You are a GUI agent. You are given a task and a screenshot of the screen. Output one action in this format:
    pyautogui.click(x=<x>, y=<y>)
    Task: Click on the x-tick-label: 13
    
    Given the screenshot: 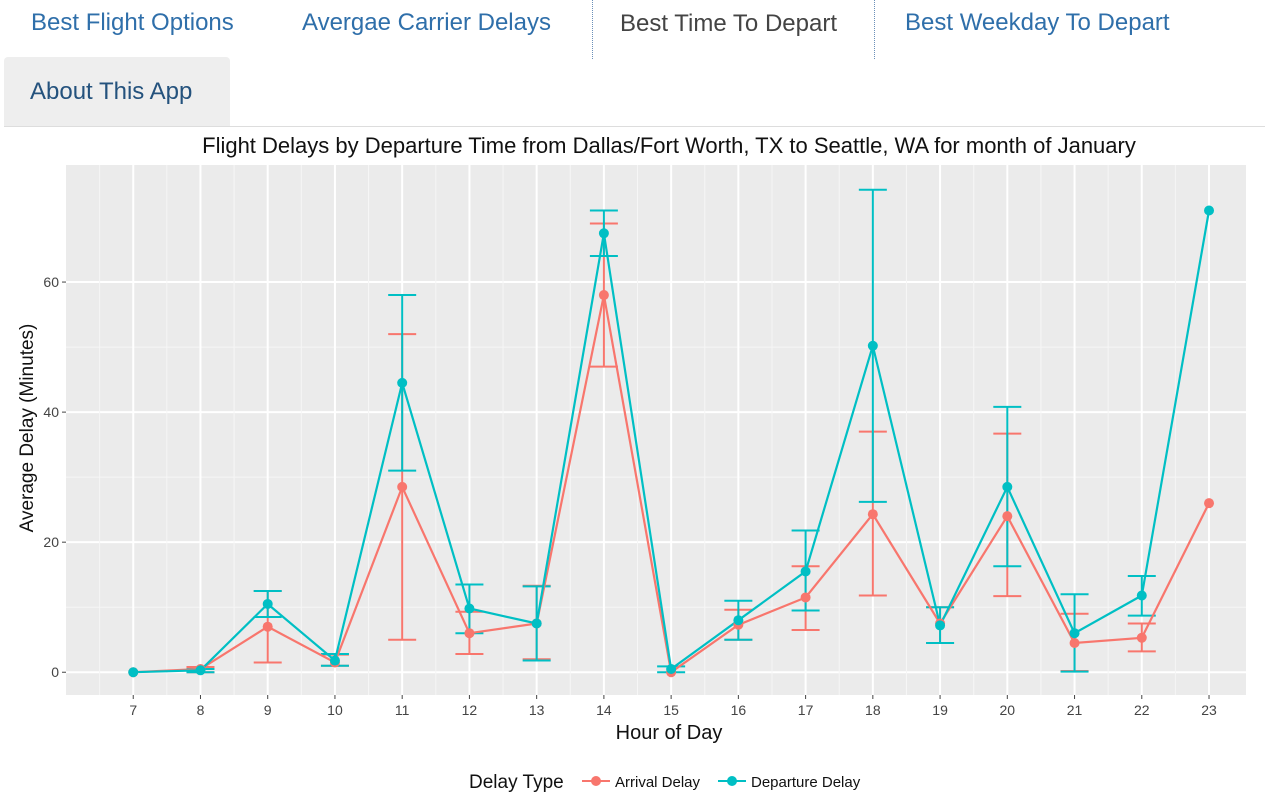 What is the action you would take?
    pyautogui.click(x=537, y=710)
    